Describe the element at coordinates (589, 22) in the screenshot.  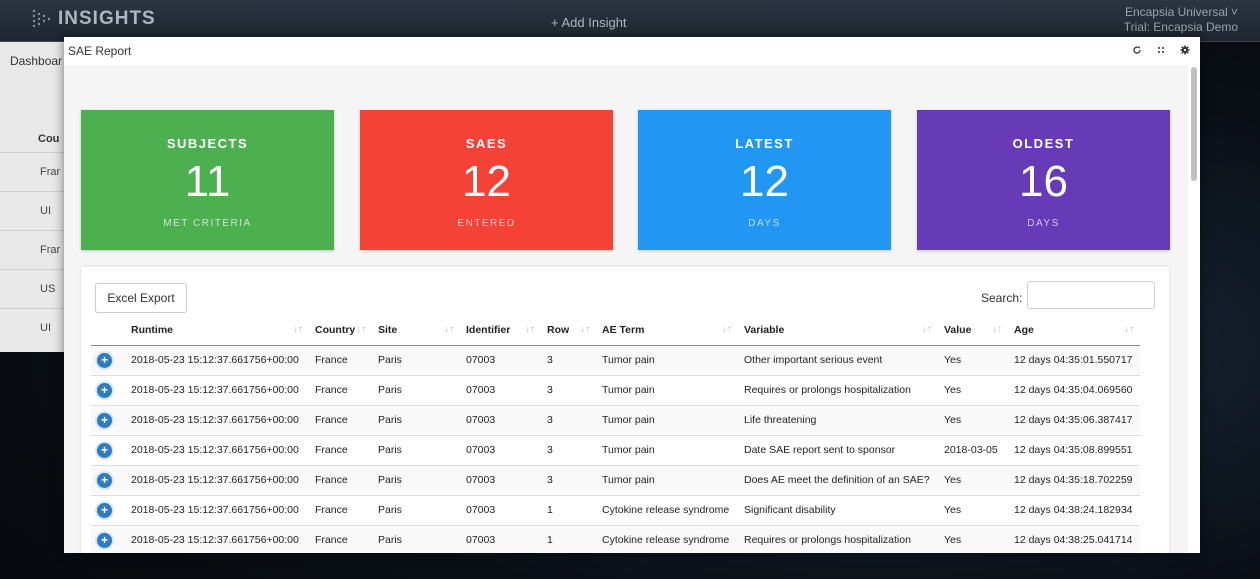
I see `add-insight-button: + Add Insight` at that location.